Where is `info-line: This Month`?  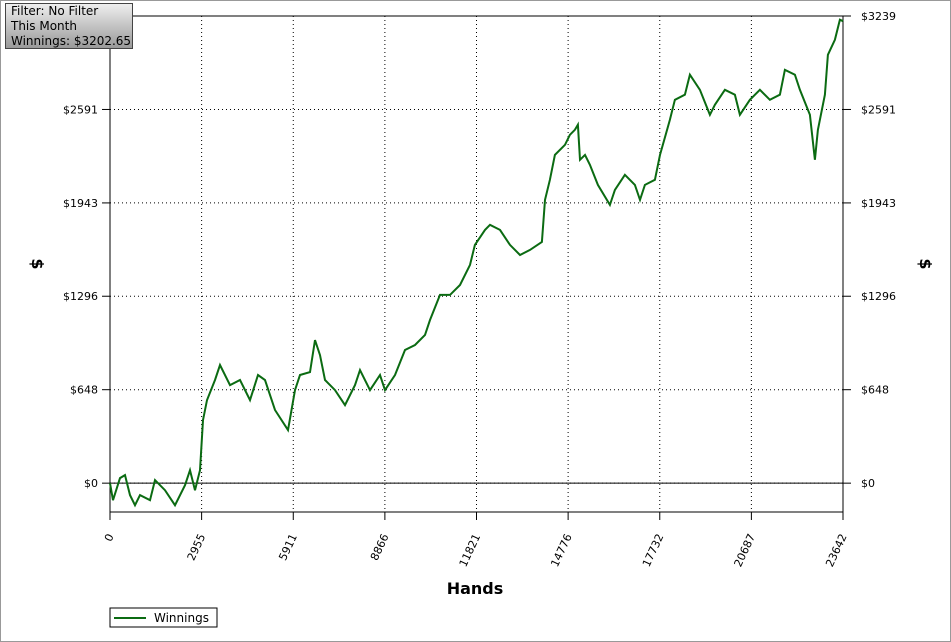
info-line: This Month is located at coordinates (44, 26).